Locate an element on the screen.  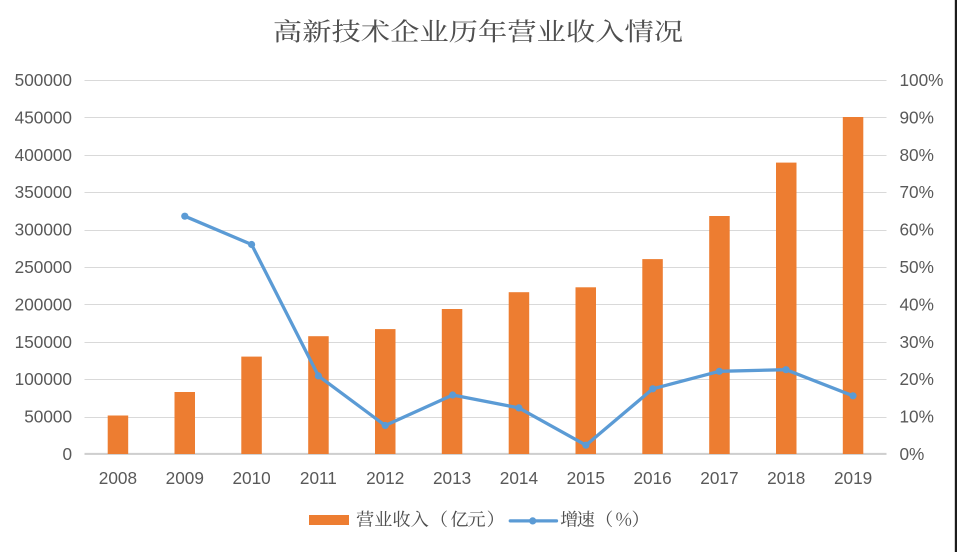
svg-text: 150000 is located at coordinates (43, 342).